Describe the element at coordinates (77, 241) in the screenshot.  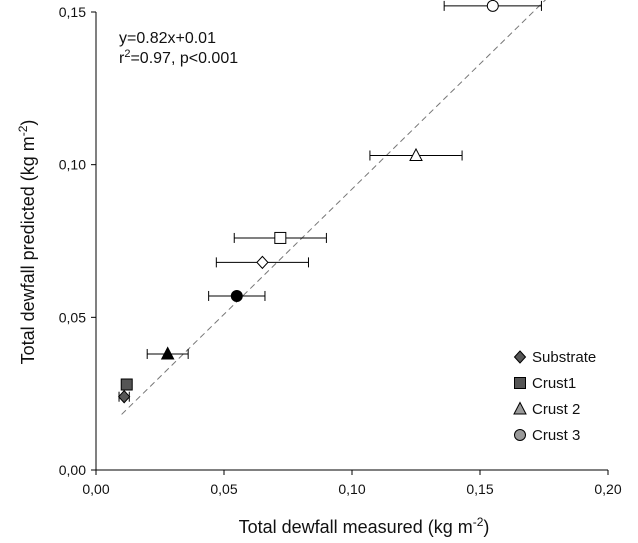
I see `y-ticks: 0,00 0,05 0,10 0,15` at that location.